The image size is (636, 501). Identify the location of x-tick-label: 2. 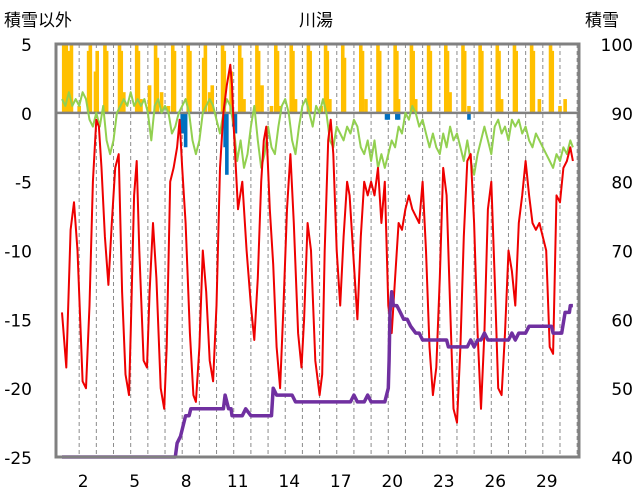
(83, 482).